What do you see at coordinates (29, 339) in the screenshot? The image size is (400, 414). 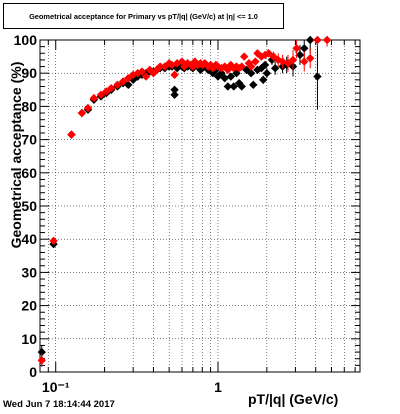 I see `y-tick-label: 10` at bounding box center [29, 339].